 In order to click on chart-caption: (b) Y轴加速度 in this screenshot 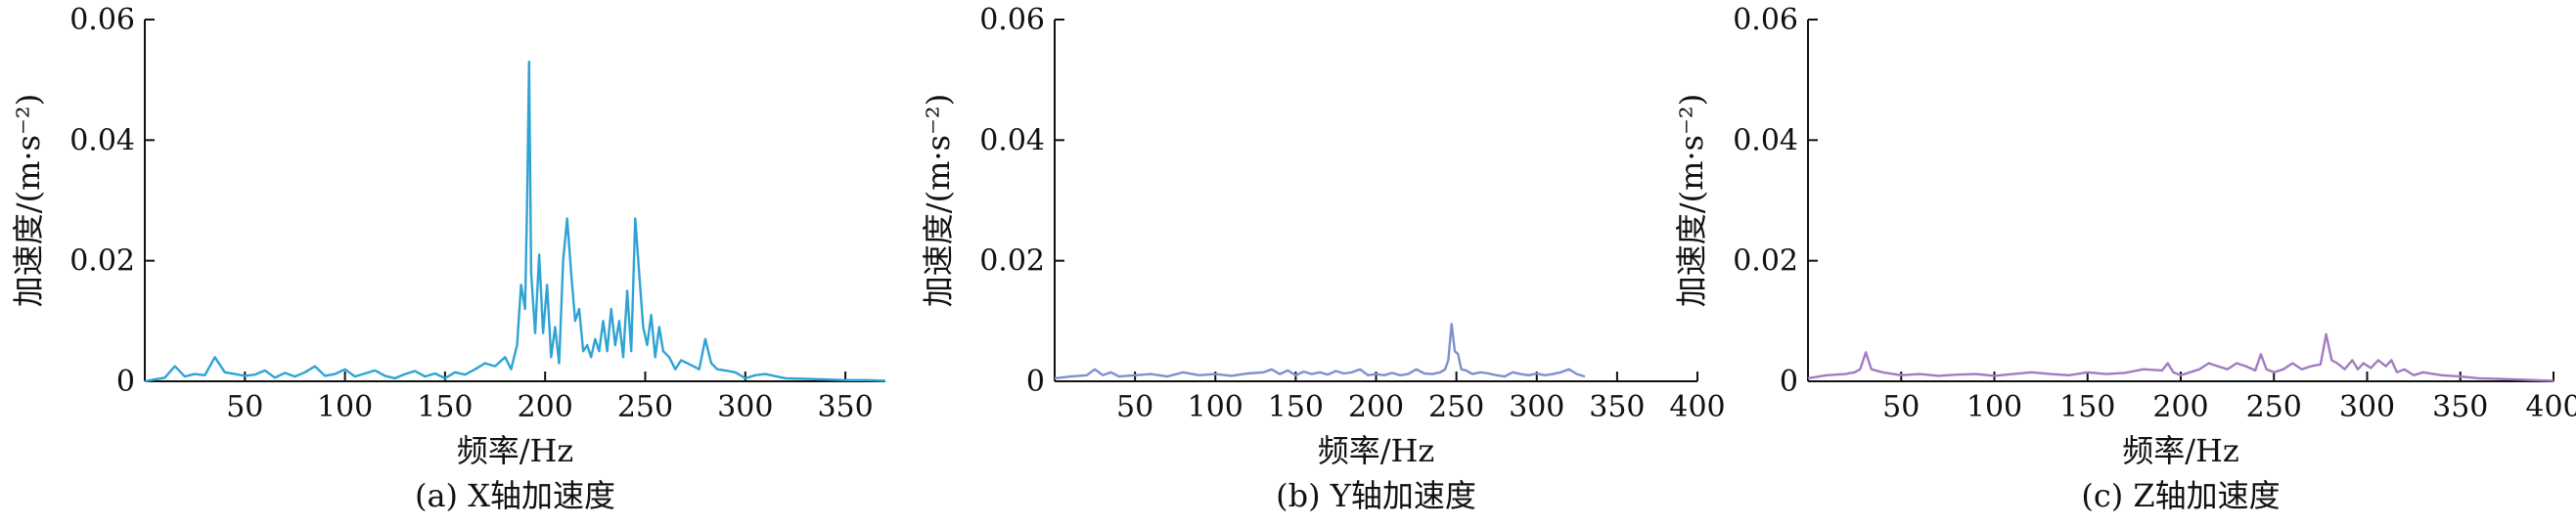, I will do `click(1376, 495)`.